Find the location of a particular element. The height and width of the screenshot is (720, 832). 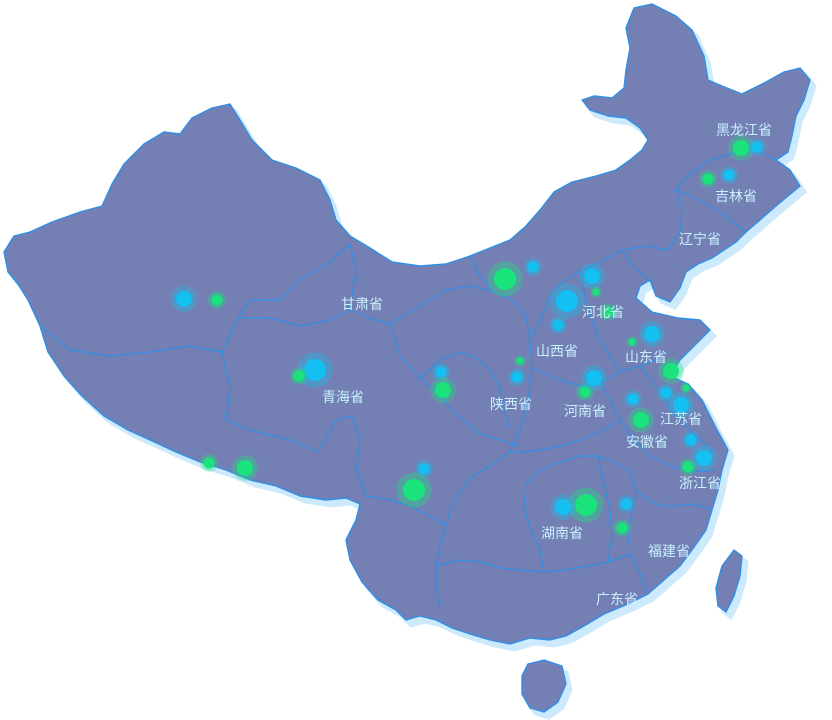

label-shanxi: 山西省 is located at coordinates (557, 352).